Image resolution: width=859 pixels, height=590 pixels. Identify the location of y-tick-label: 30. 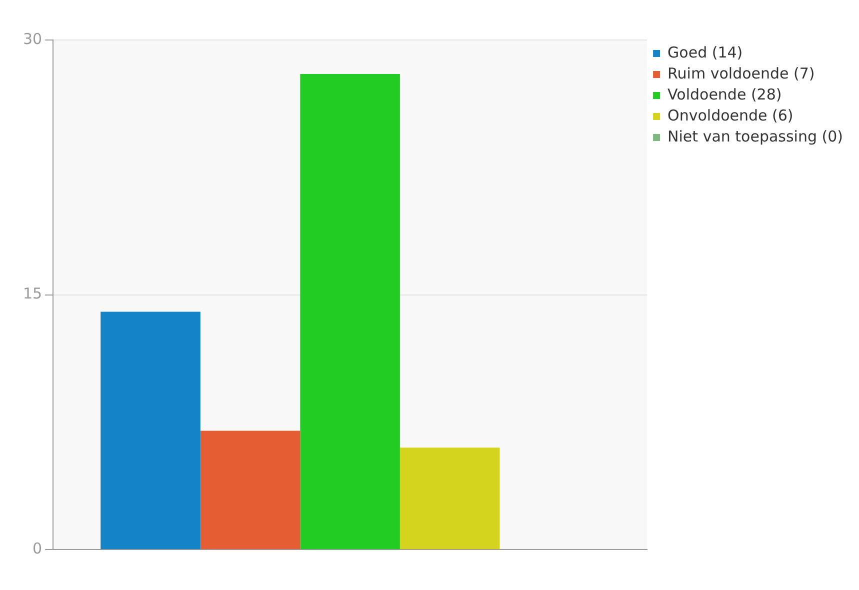
(32, 39).